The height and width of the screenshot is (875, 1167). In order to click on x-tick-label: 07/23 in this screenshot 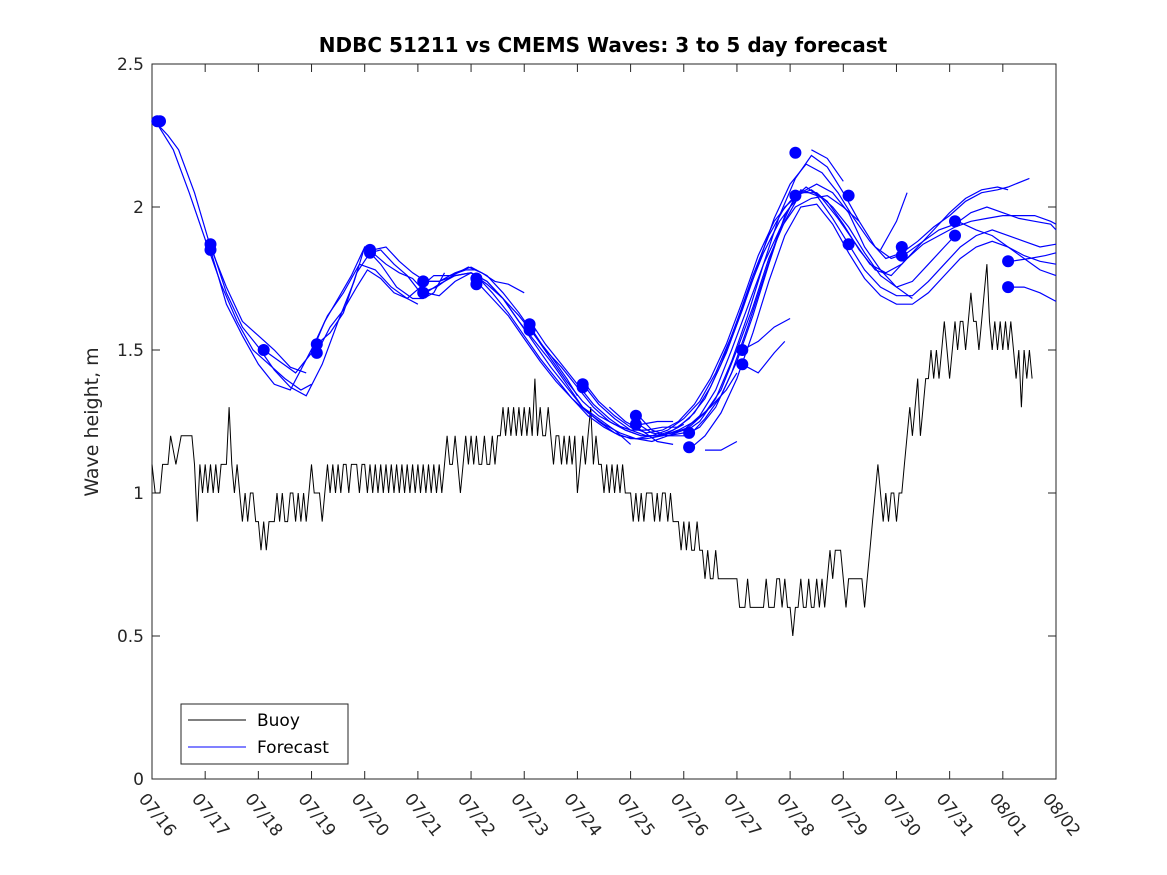, I will do `click(529, 815)`.